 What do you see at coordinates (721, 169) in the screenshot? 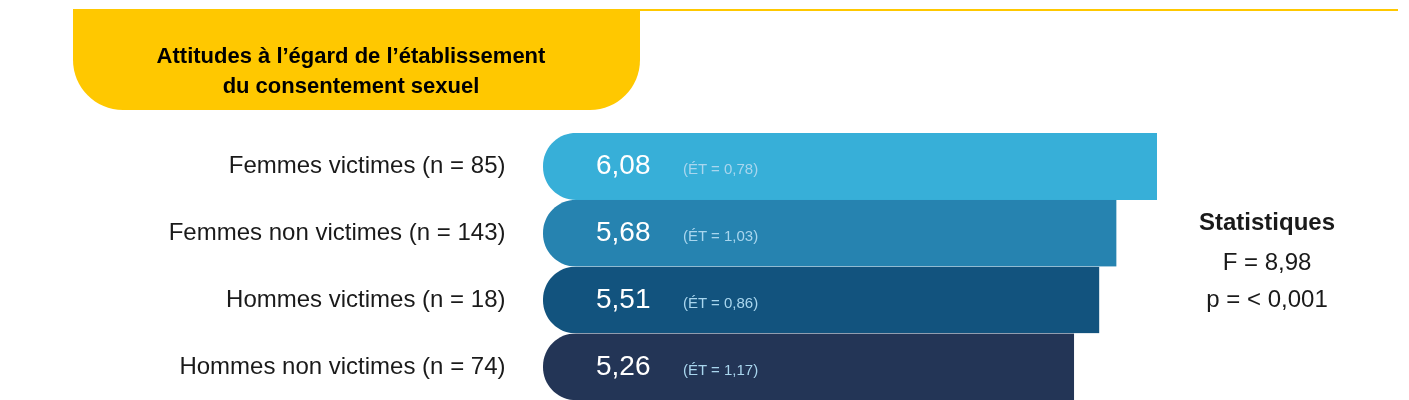
I see `annotation: (ÉT = 0,78)` at bounding box center [721, 169].